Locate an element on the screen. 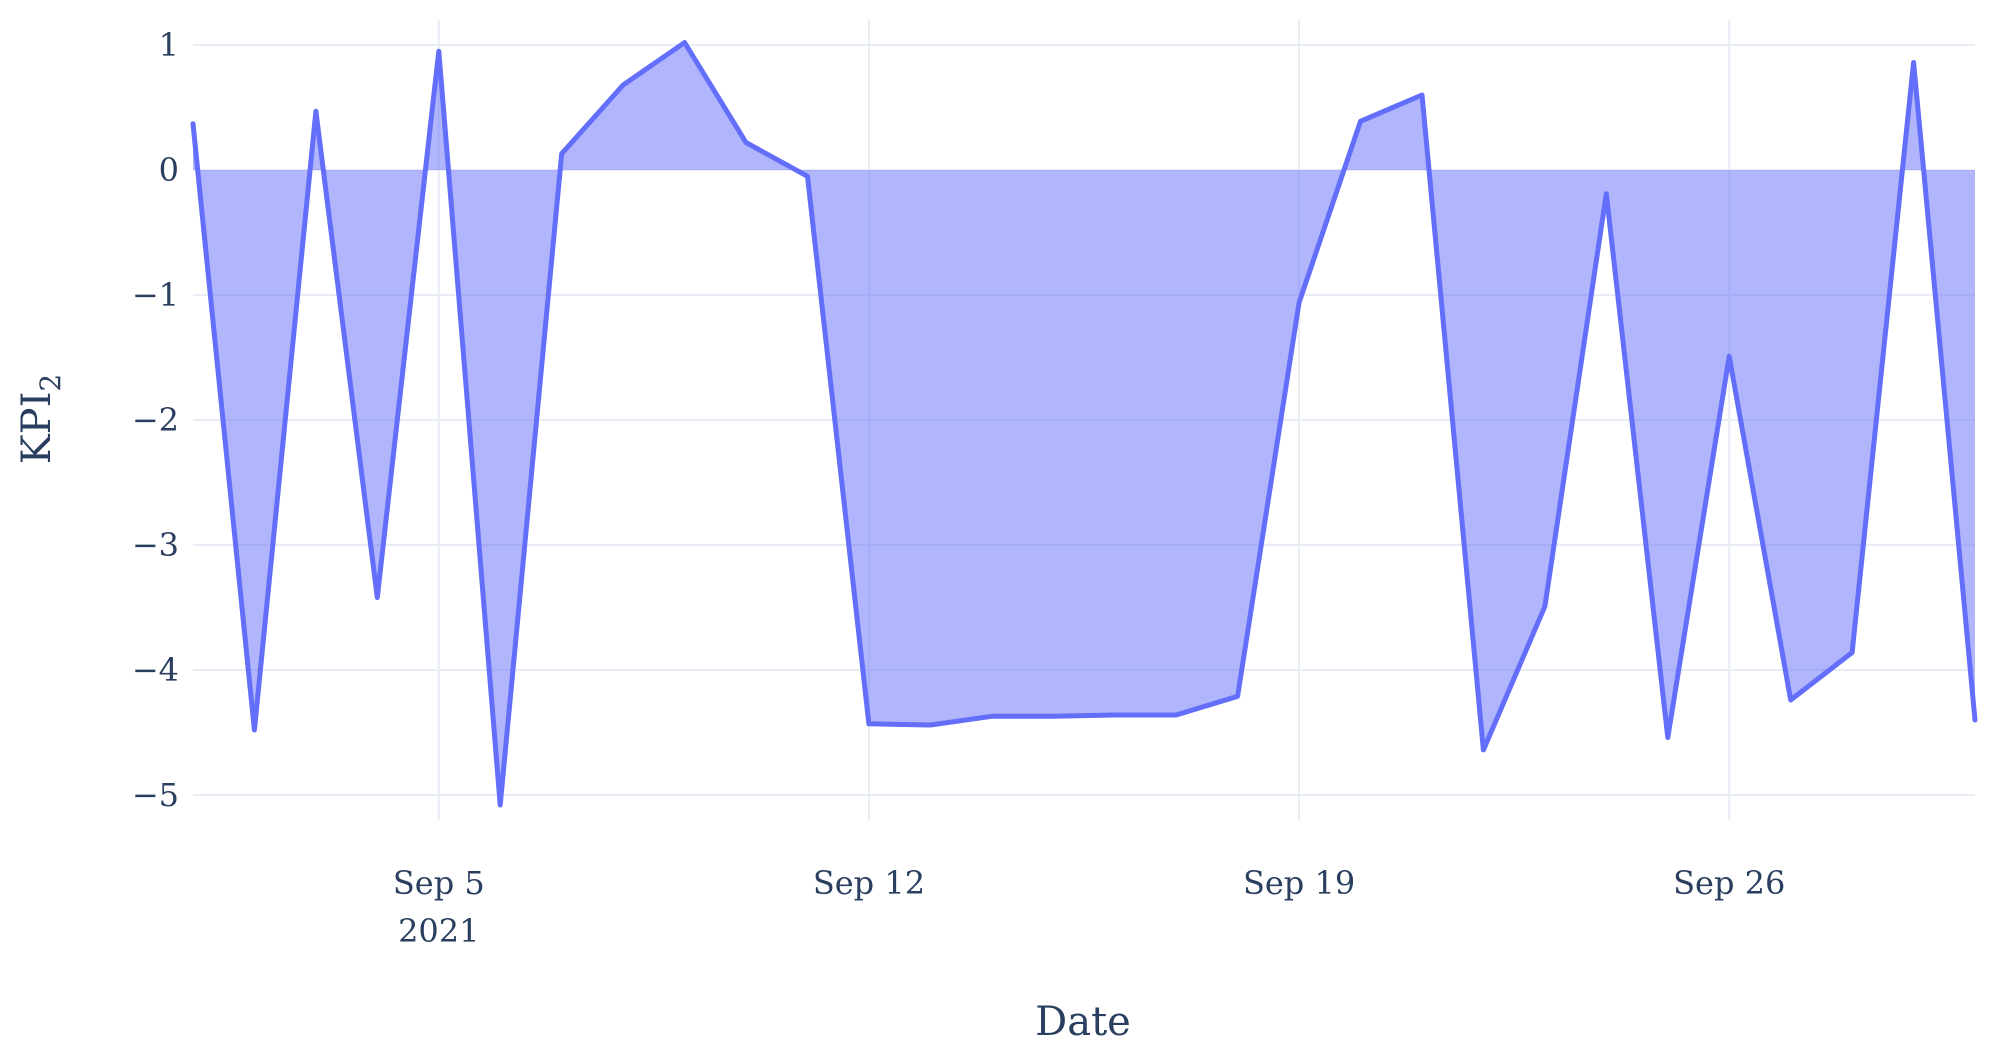 This screenshot has width=1995, height=1051. y-tick-label: −5 is located at coordinates (155, 795).